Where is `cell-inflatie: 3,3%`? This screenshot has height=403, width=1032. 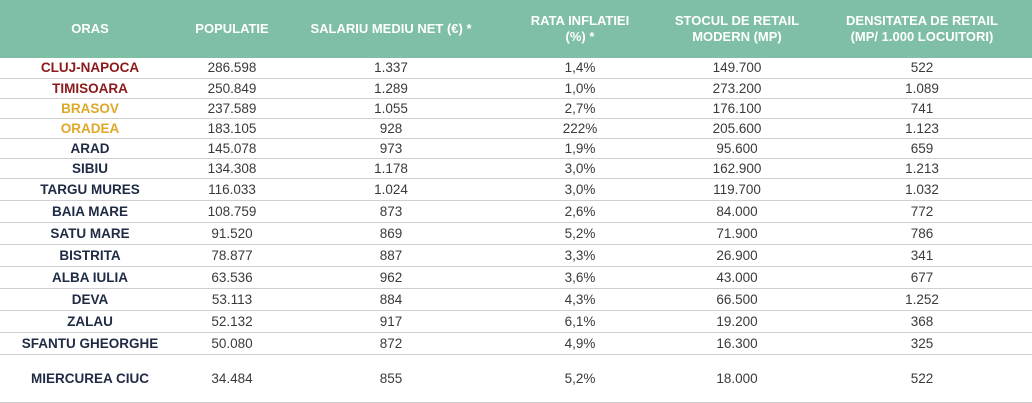
cell-inflatie: 3,3% is located at coordinates (580, 255).